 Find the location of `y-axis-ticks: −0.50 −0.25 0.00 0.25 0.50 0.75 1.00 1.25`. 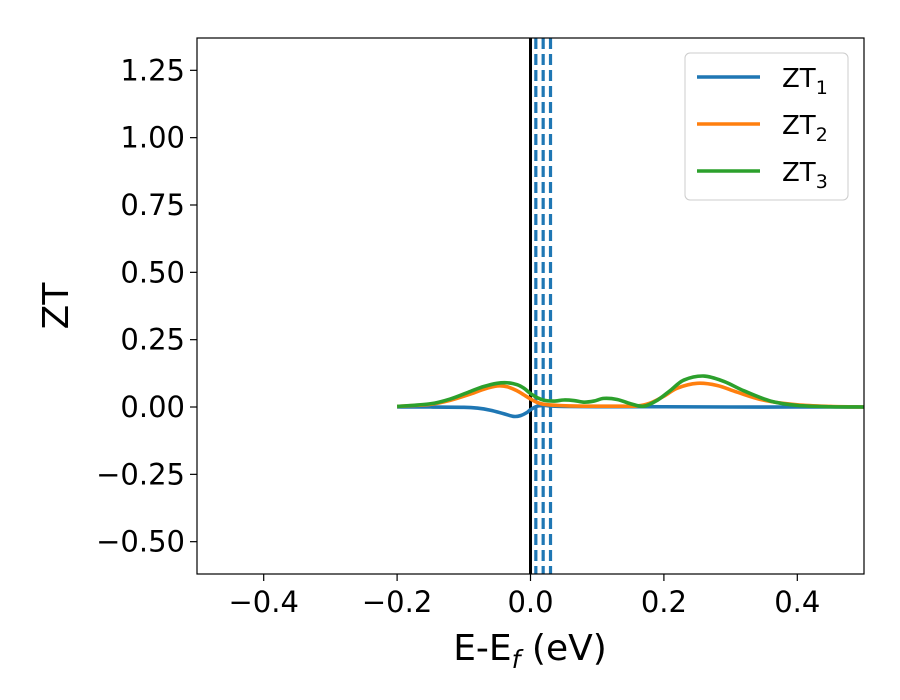

y-axis-ticks: −0.50 −0.25 0.00 0.25 0.50 0.75 1.00 1.25 is located at coordinates (146, 306).